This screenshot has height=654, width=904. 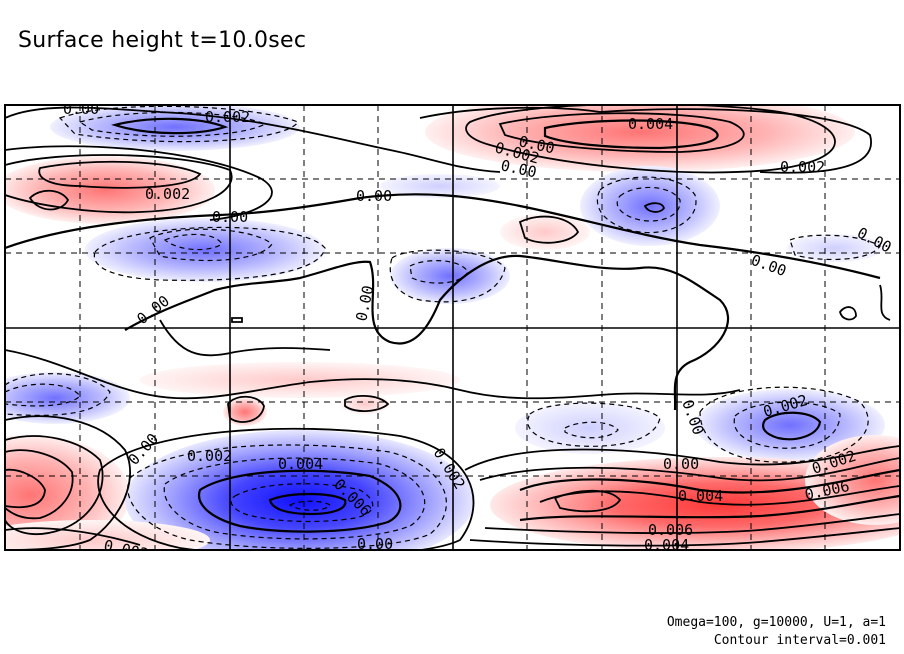 I want to click on parameters-annotation: Omega=100, g=10000, U=1, a=1, so click(x=776, y=622).